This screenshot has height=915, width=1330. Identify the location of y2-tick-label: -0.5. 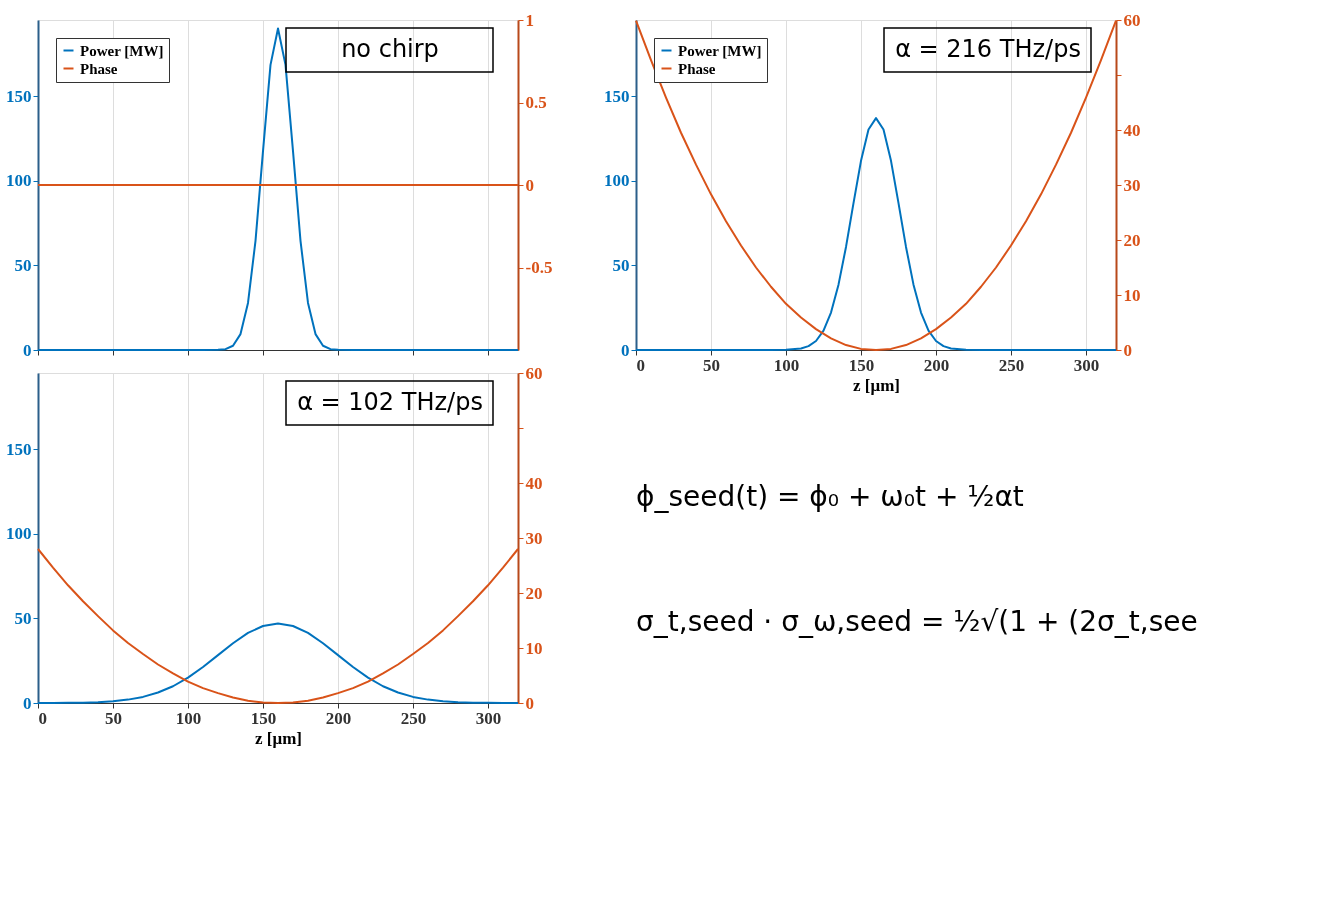
(539, 267).